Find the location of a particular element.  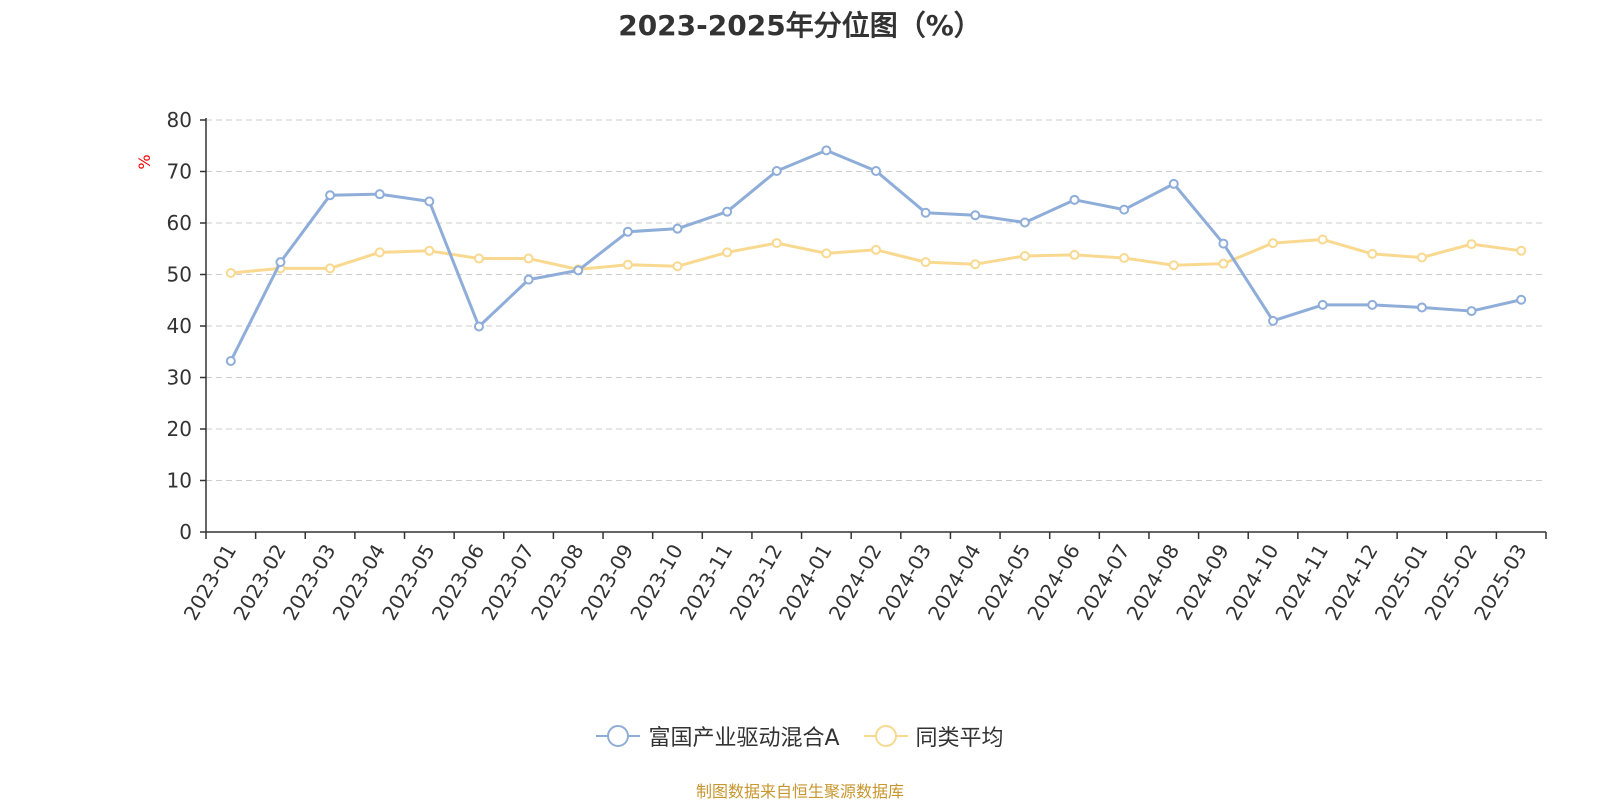

legend-item-fund: 富国产业驱动混合A is located at coordinates (718, 736).